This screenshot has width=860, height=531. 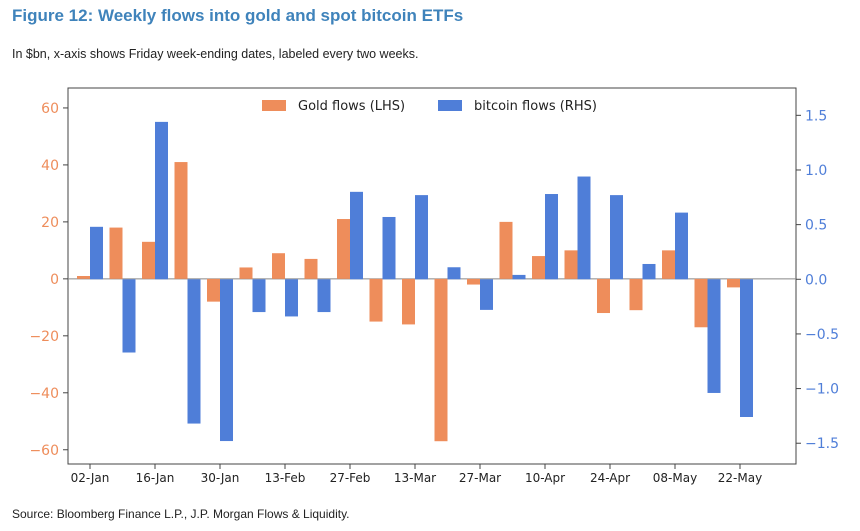 I want to click on gold-bar-10-Apr, so click(x=538, y=267).